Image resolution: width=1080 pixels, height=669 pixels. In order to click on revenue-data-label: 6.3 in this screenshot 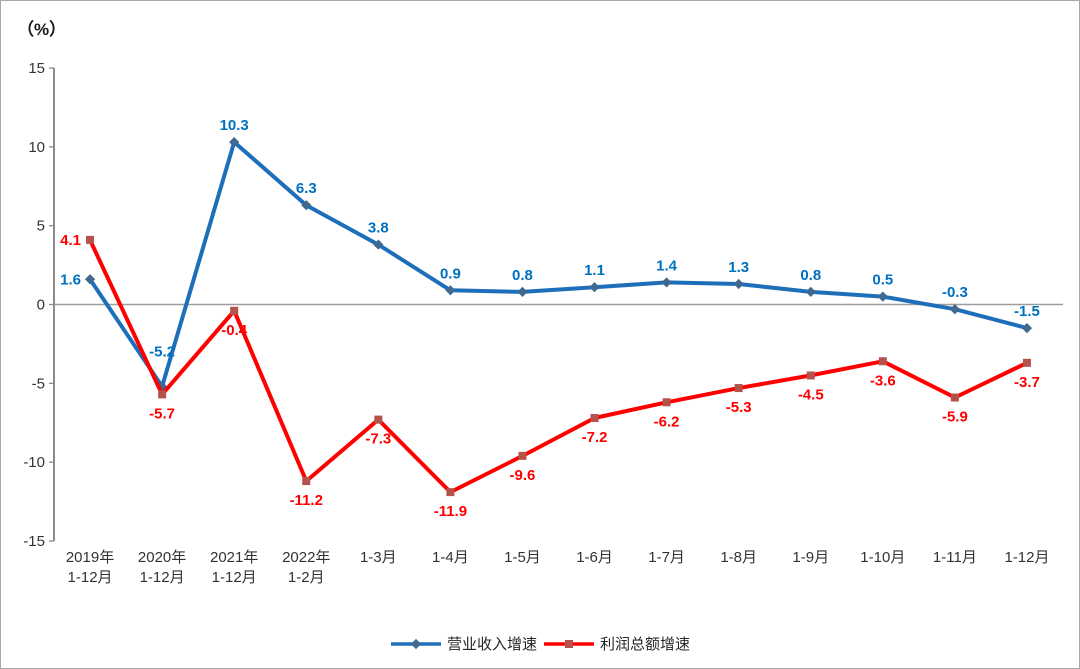, I will do `click(306, 188)`.